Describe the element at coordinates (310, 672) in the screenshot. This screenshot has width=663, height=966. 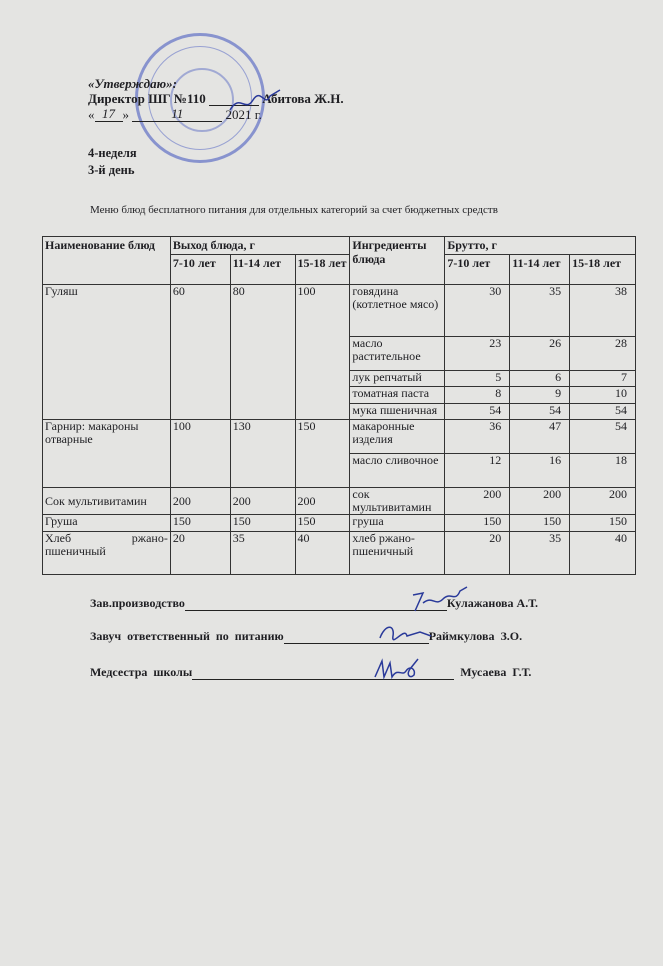
I see `signature-row: Медсестра школы Мусаева Г.Т.` at that location.